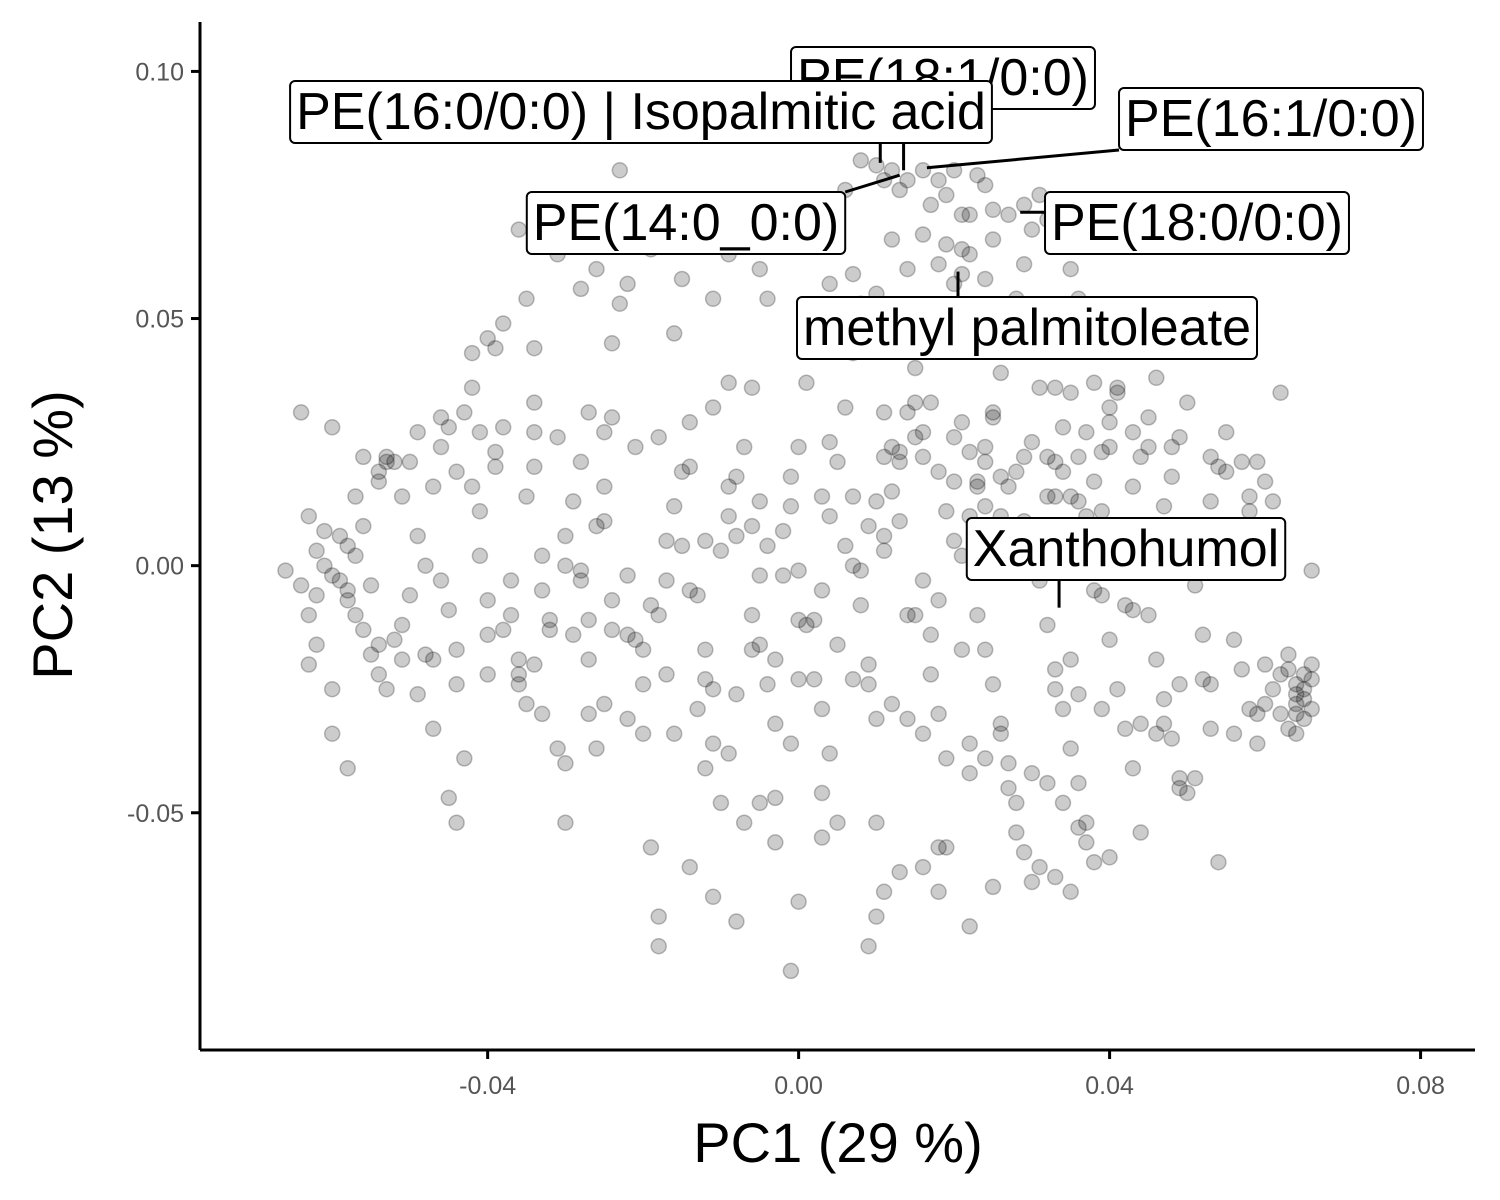  I want to click on annotation-text: PE(16:1/0:0), so click(1271, 119).